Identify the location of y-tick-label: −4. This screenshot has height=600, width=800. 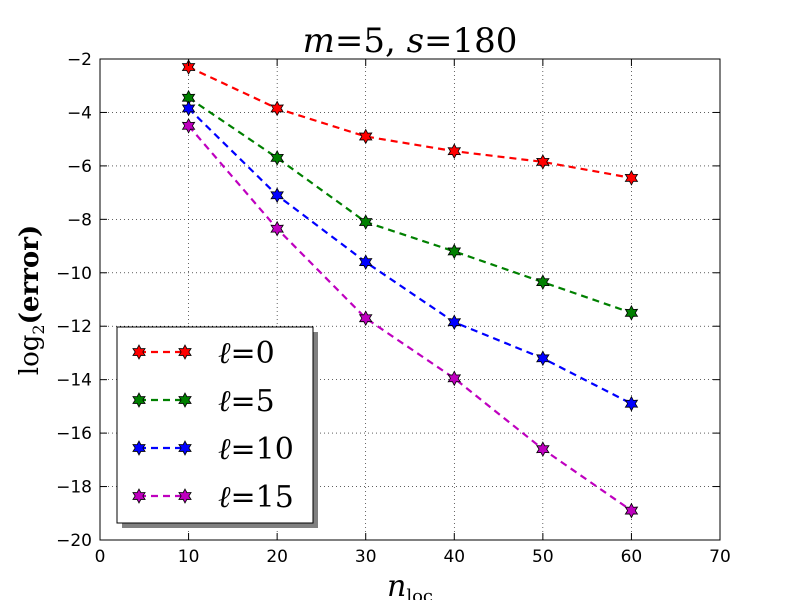
(79, 113).